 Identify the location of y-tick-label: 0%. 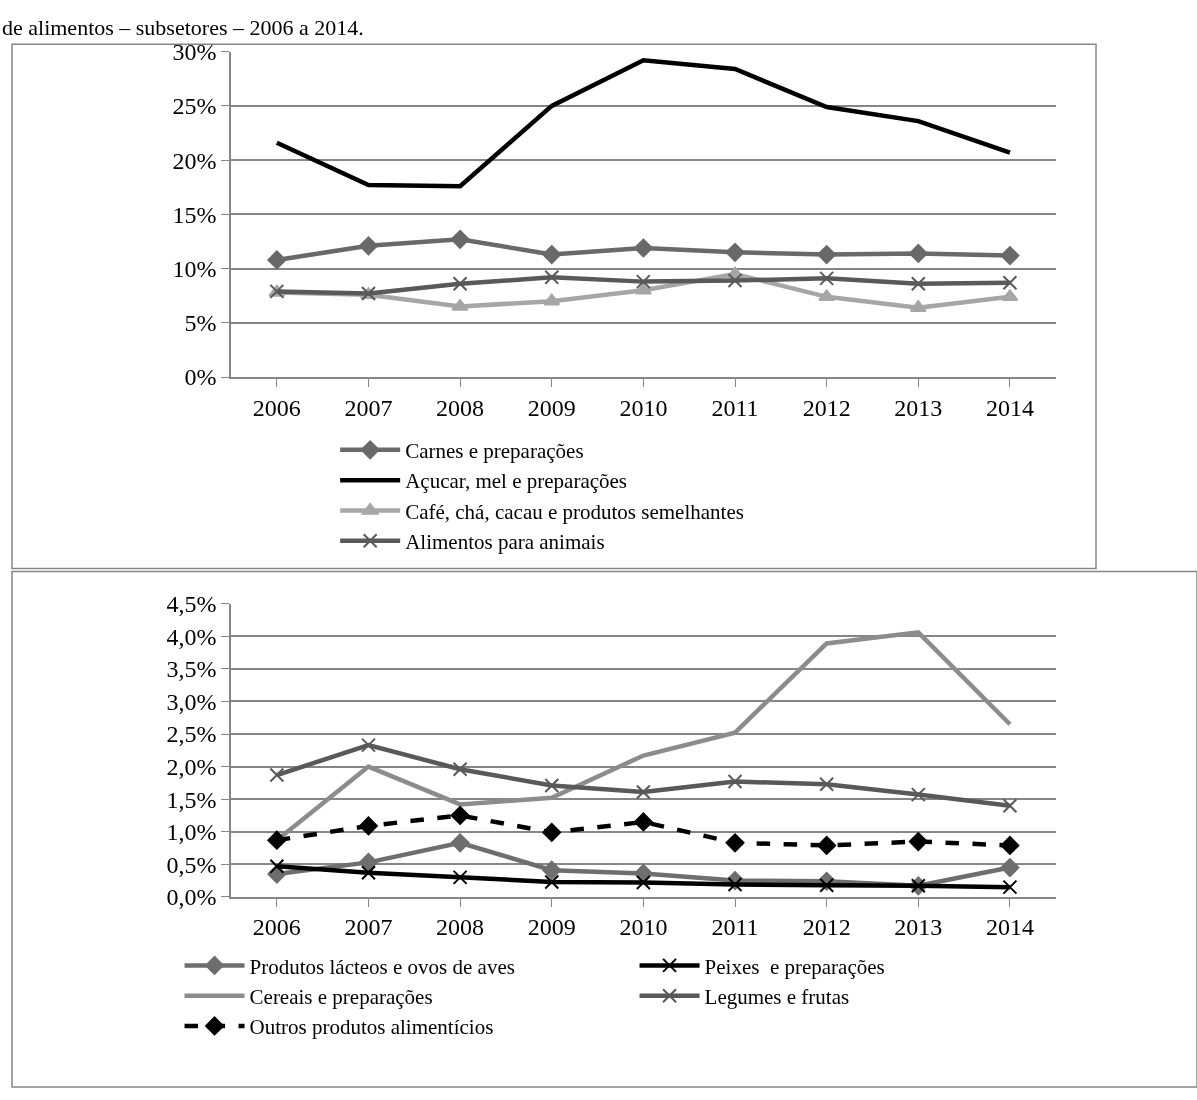
(200, 377).